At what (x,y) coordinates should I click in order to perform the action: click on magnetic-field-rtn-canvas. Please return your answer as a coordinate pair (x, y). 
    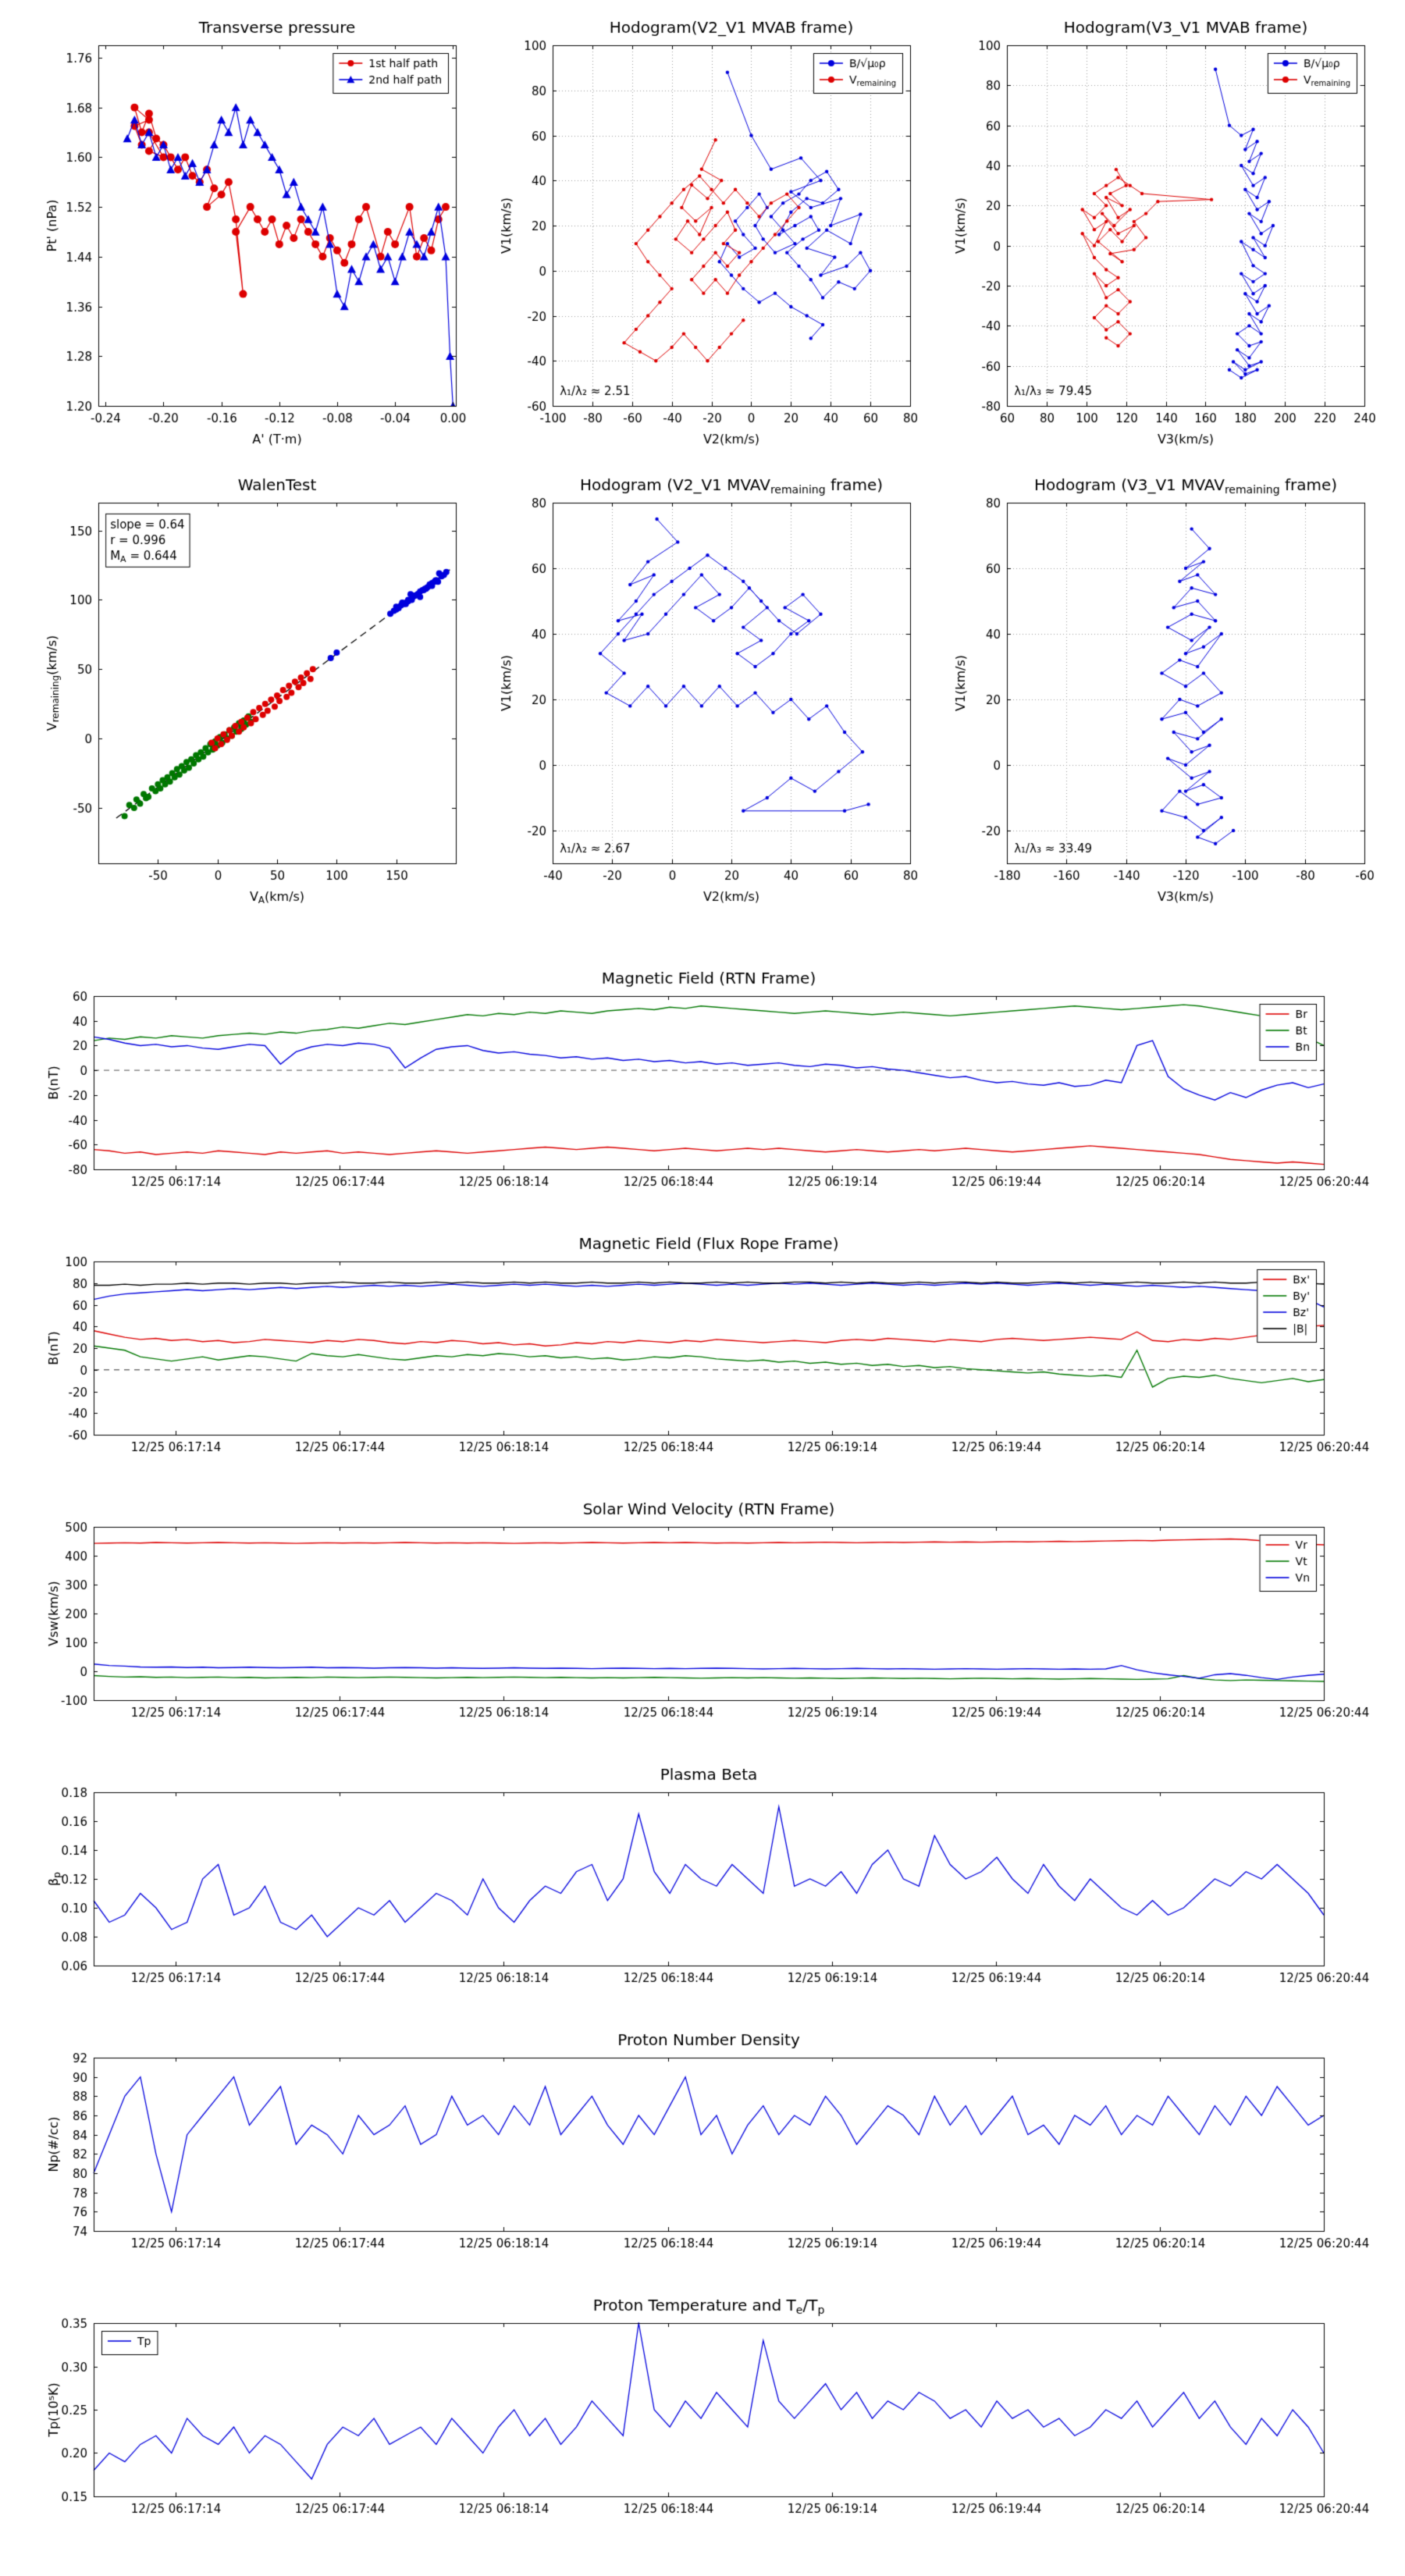
    Looking at the image, I should click on (701, 1085).